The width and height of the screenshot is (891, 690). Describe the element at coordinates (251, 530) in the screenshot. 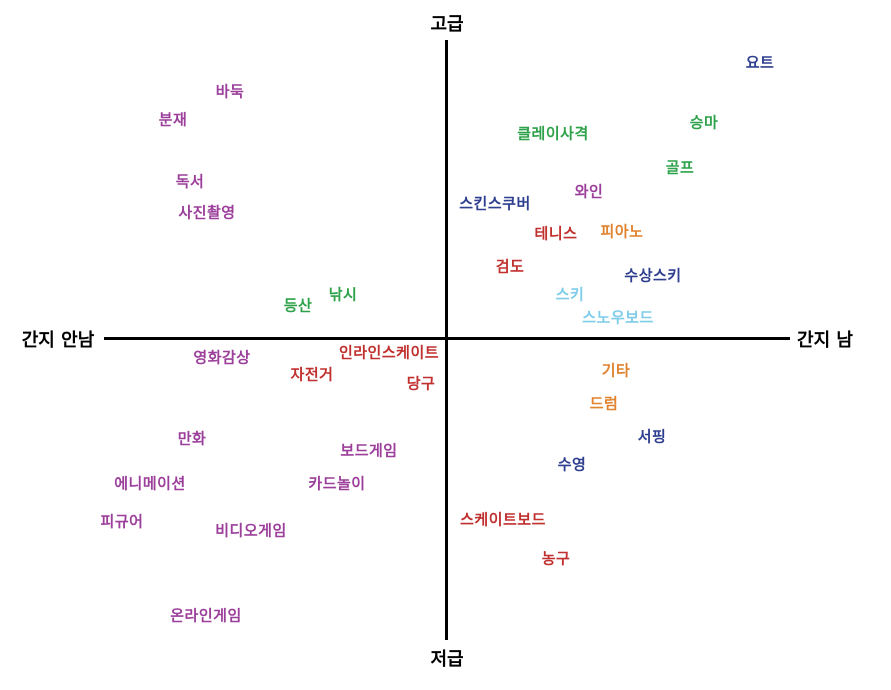

I see `hobby-label: 비디오게임` at that location.